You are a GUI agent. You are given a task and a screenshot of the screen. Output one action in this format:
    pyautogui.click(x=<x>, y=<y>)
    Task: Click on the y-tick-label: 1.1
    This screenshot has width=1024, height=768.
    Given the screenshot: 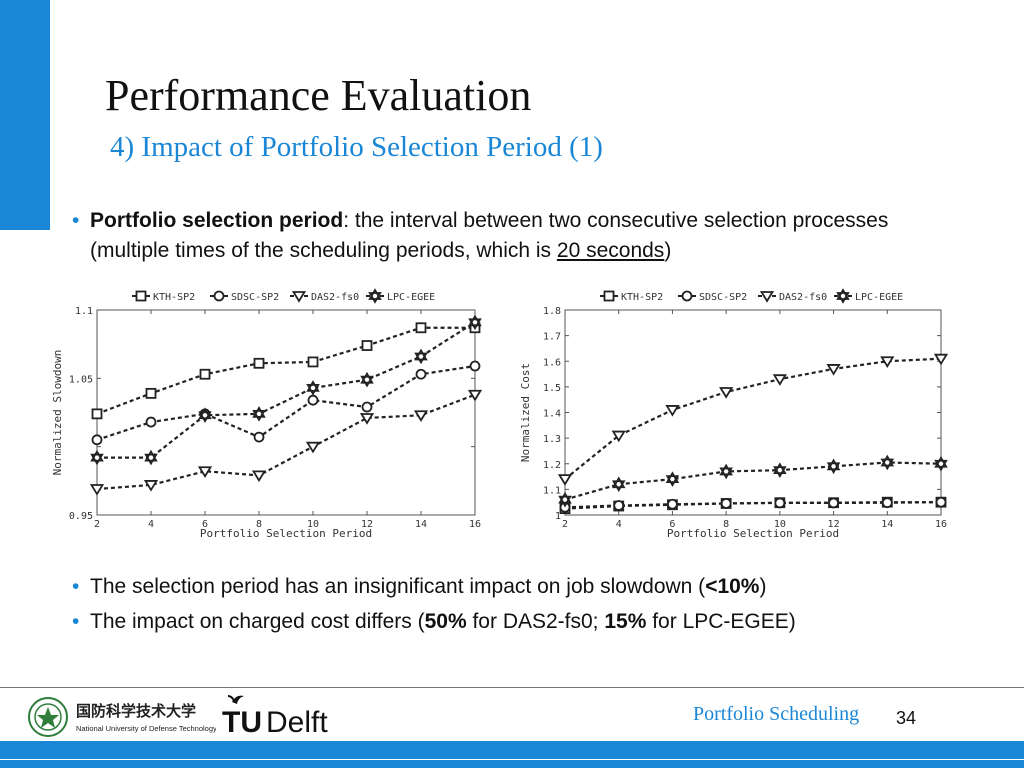 What is the action you would take?
    pyautogui.click(x=552, y=490)
    